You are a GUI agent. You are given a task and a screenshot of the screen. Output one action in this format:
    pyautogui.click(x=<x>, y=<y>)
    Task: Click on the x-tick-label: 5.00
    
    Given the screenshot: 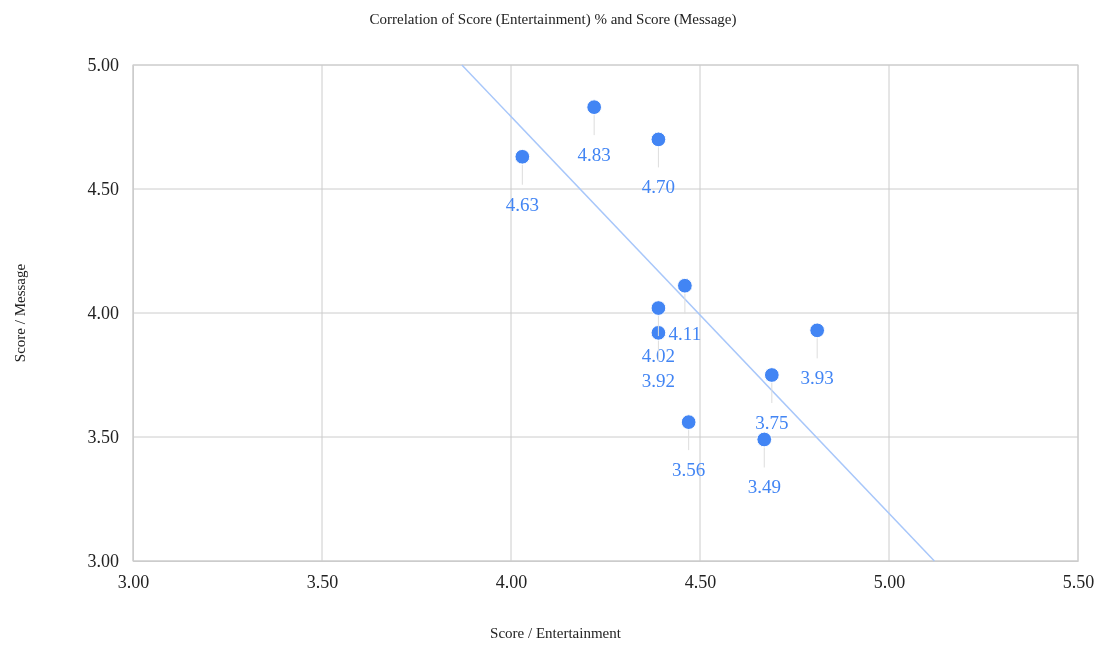 What is the action you would take?
    pyautogui.click(x=889, y=581)
    